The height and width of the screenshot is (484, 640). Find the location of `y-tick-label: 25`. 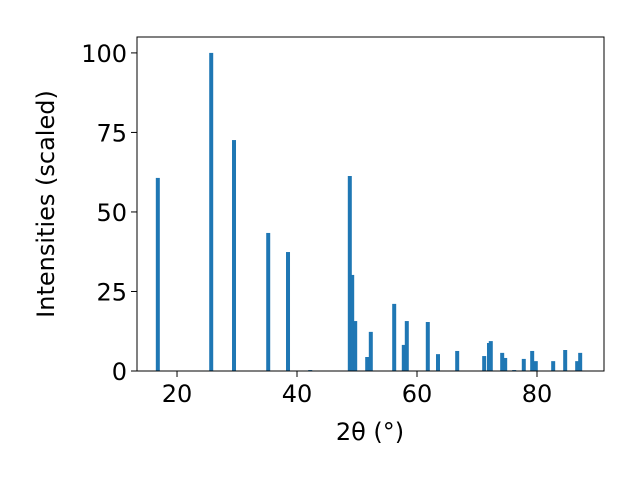

y-tick-label: 25 is located at coordinates (111, 292).